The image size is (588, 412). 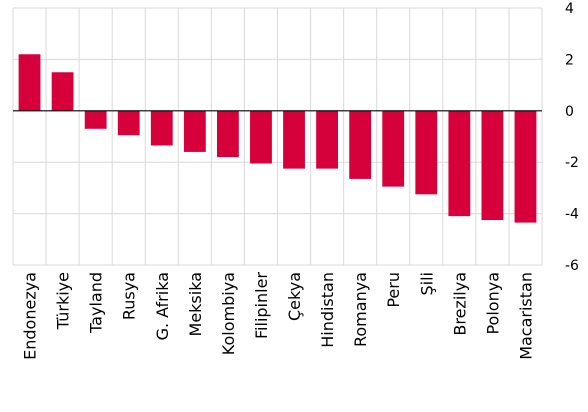 What do you see at coordinates (426, 284) in the screenshot?
I see `x-tick-label: Şili` at bounding box center [426, 284].